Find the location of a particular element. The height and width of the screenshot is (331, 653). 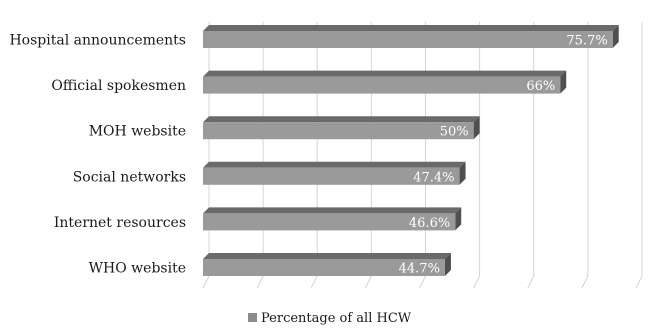

category-label: Hospital announcements is located at coordinates (97, 41).